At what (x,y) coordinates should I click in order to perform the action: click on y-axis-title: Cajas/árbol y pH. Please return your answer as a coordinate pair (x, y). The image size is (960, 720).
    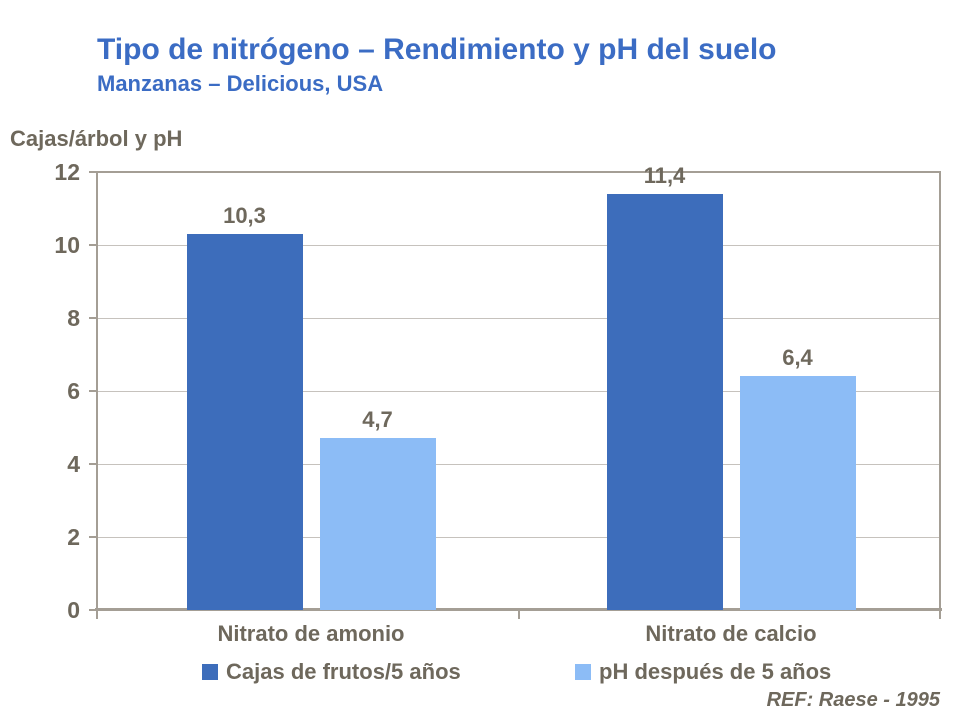
    Looking at the image, I should click on (96, 138).